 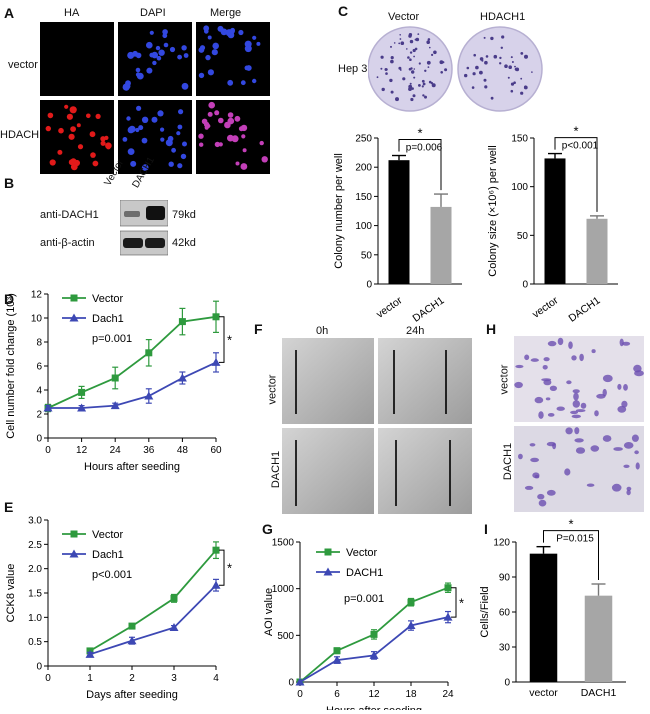 What do you see at coordinates (112, 339) in the screenshot?
I see `p-value: p=0.001` at bounding box center [112, 339].